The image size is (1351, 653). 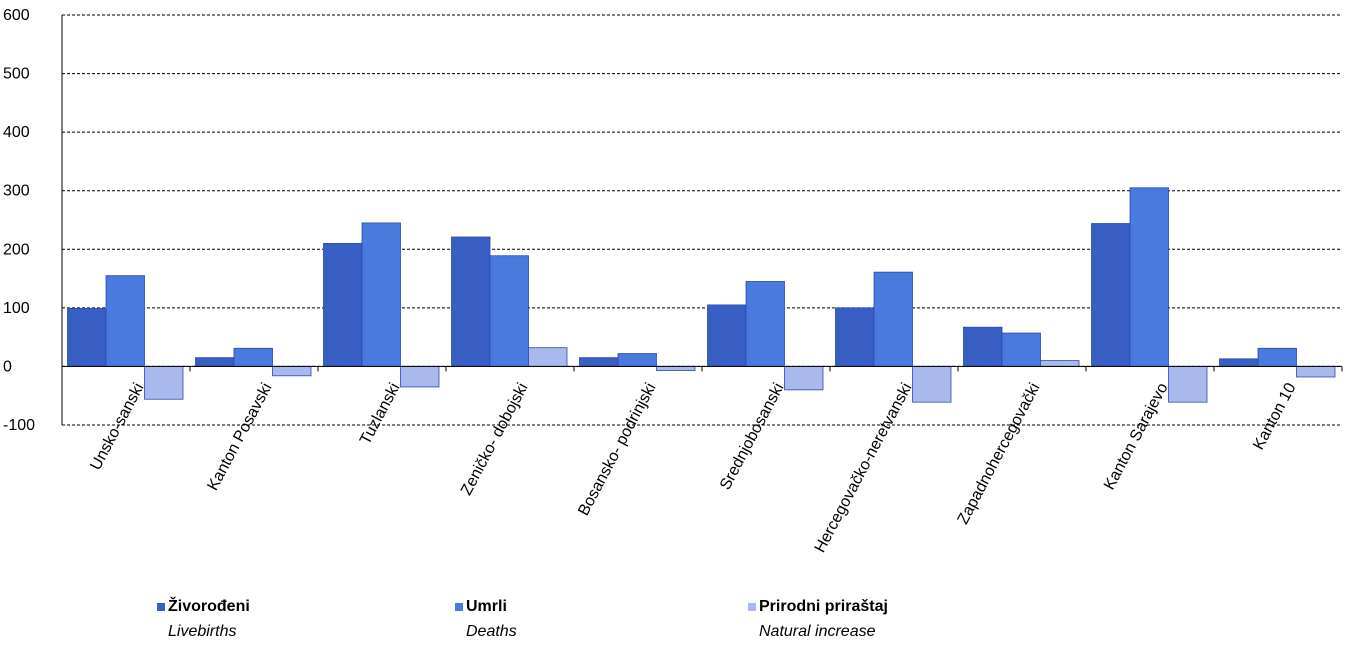 I want to click on y-tick-label: 200, so click(x=16, y=249).